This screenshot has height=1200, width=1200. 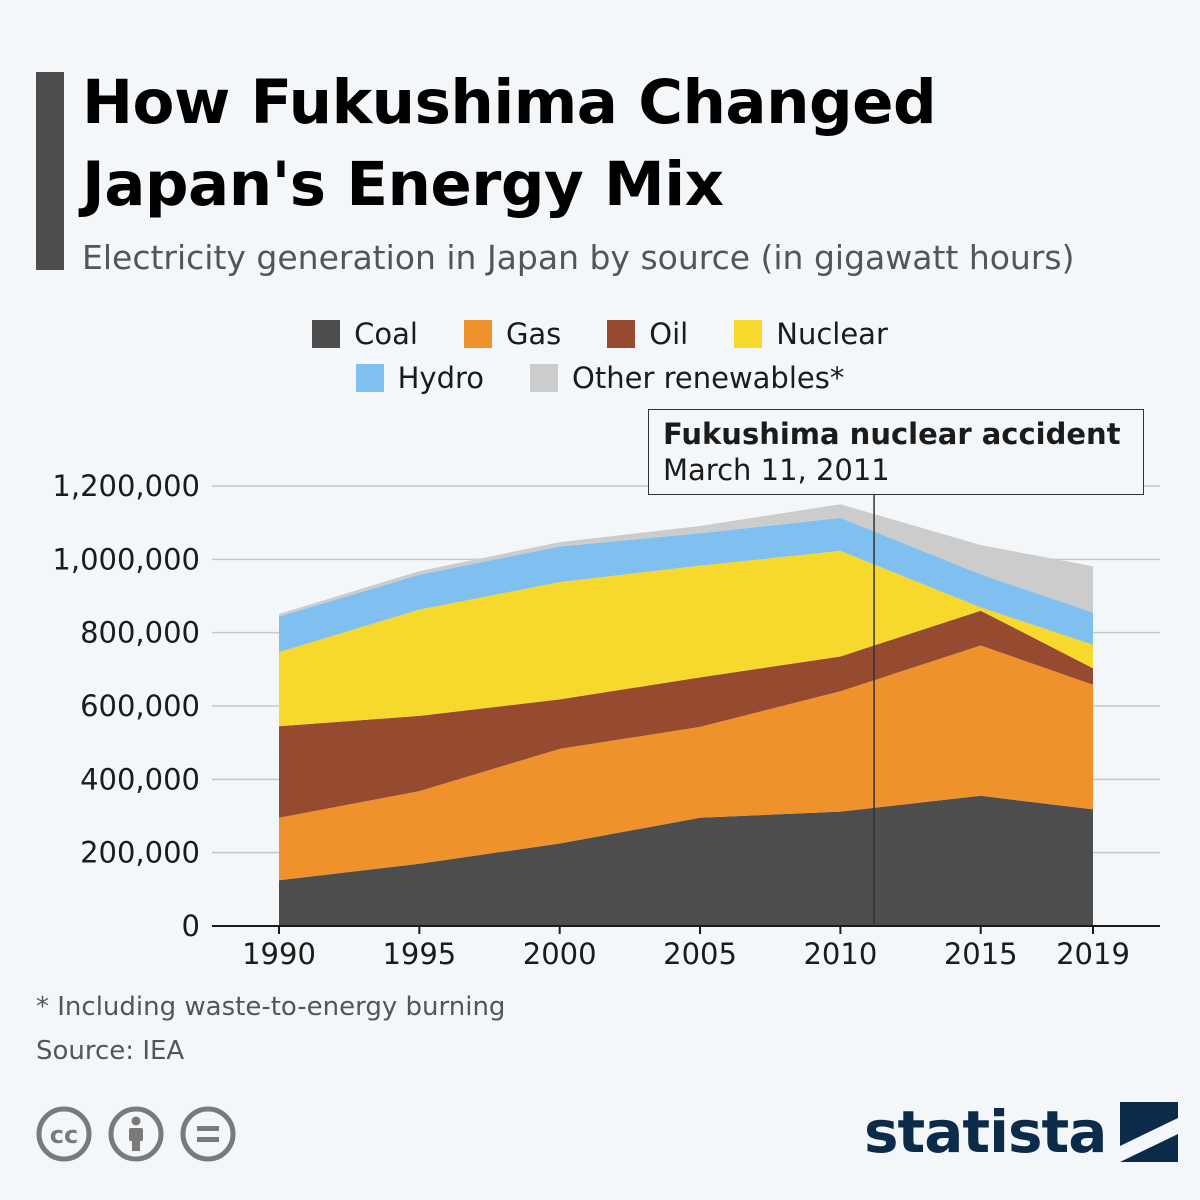 What do you see at coordinates (191, 926) in the screenshot?
I see `y-tick-label-0: 0` at bounding box center [191, 926].